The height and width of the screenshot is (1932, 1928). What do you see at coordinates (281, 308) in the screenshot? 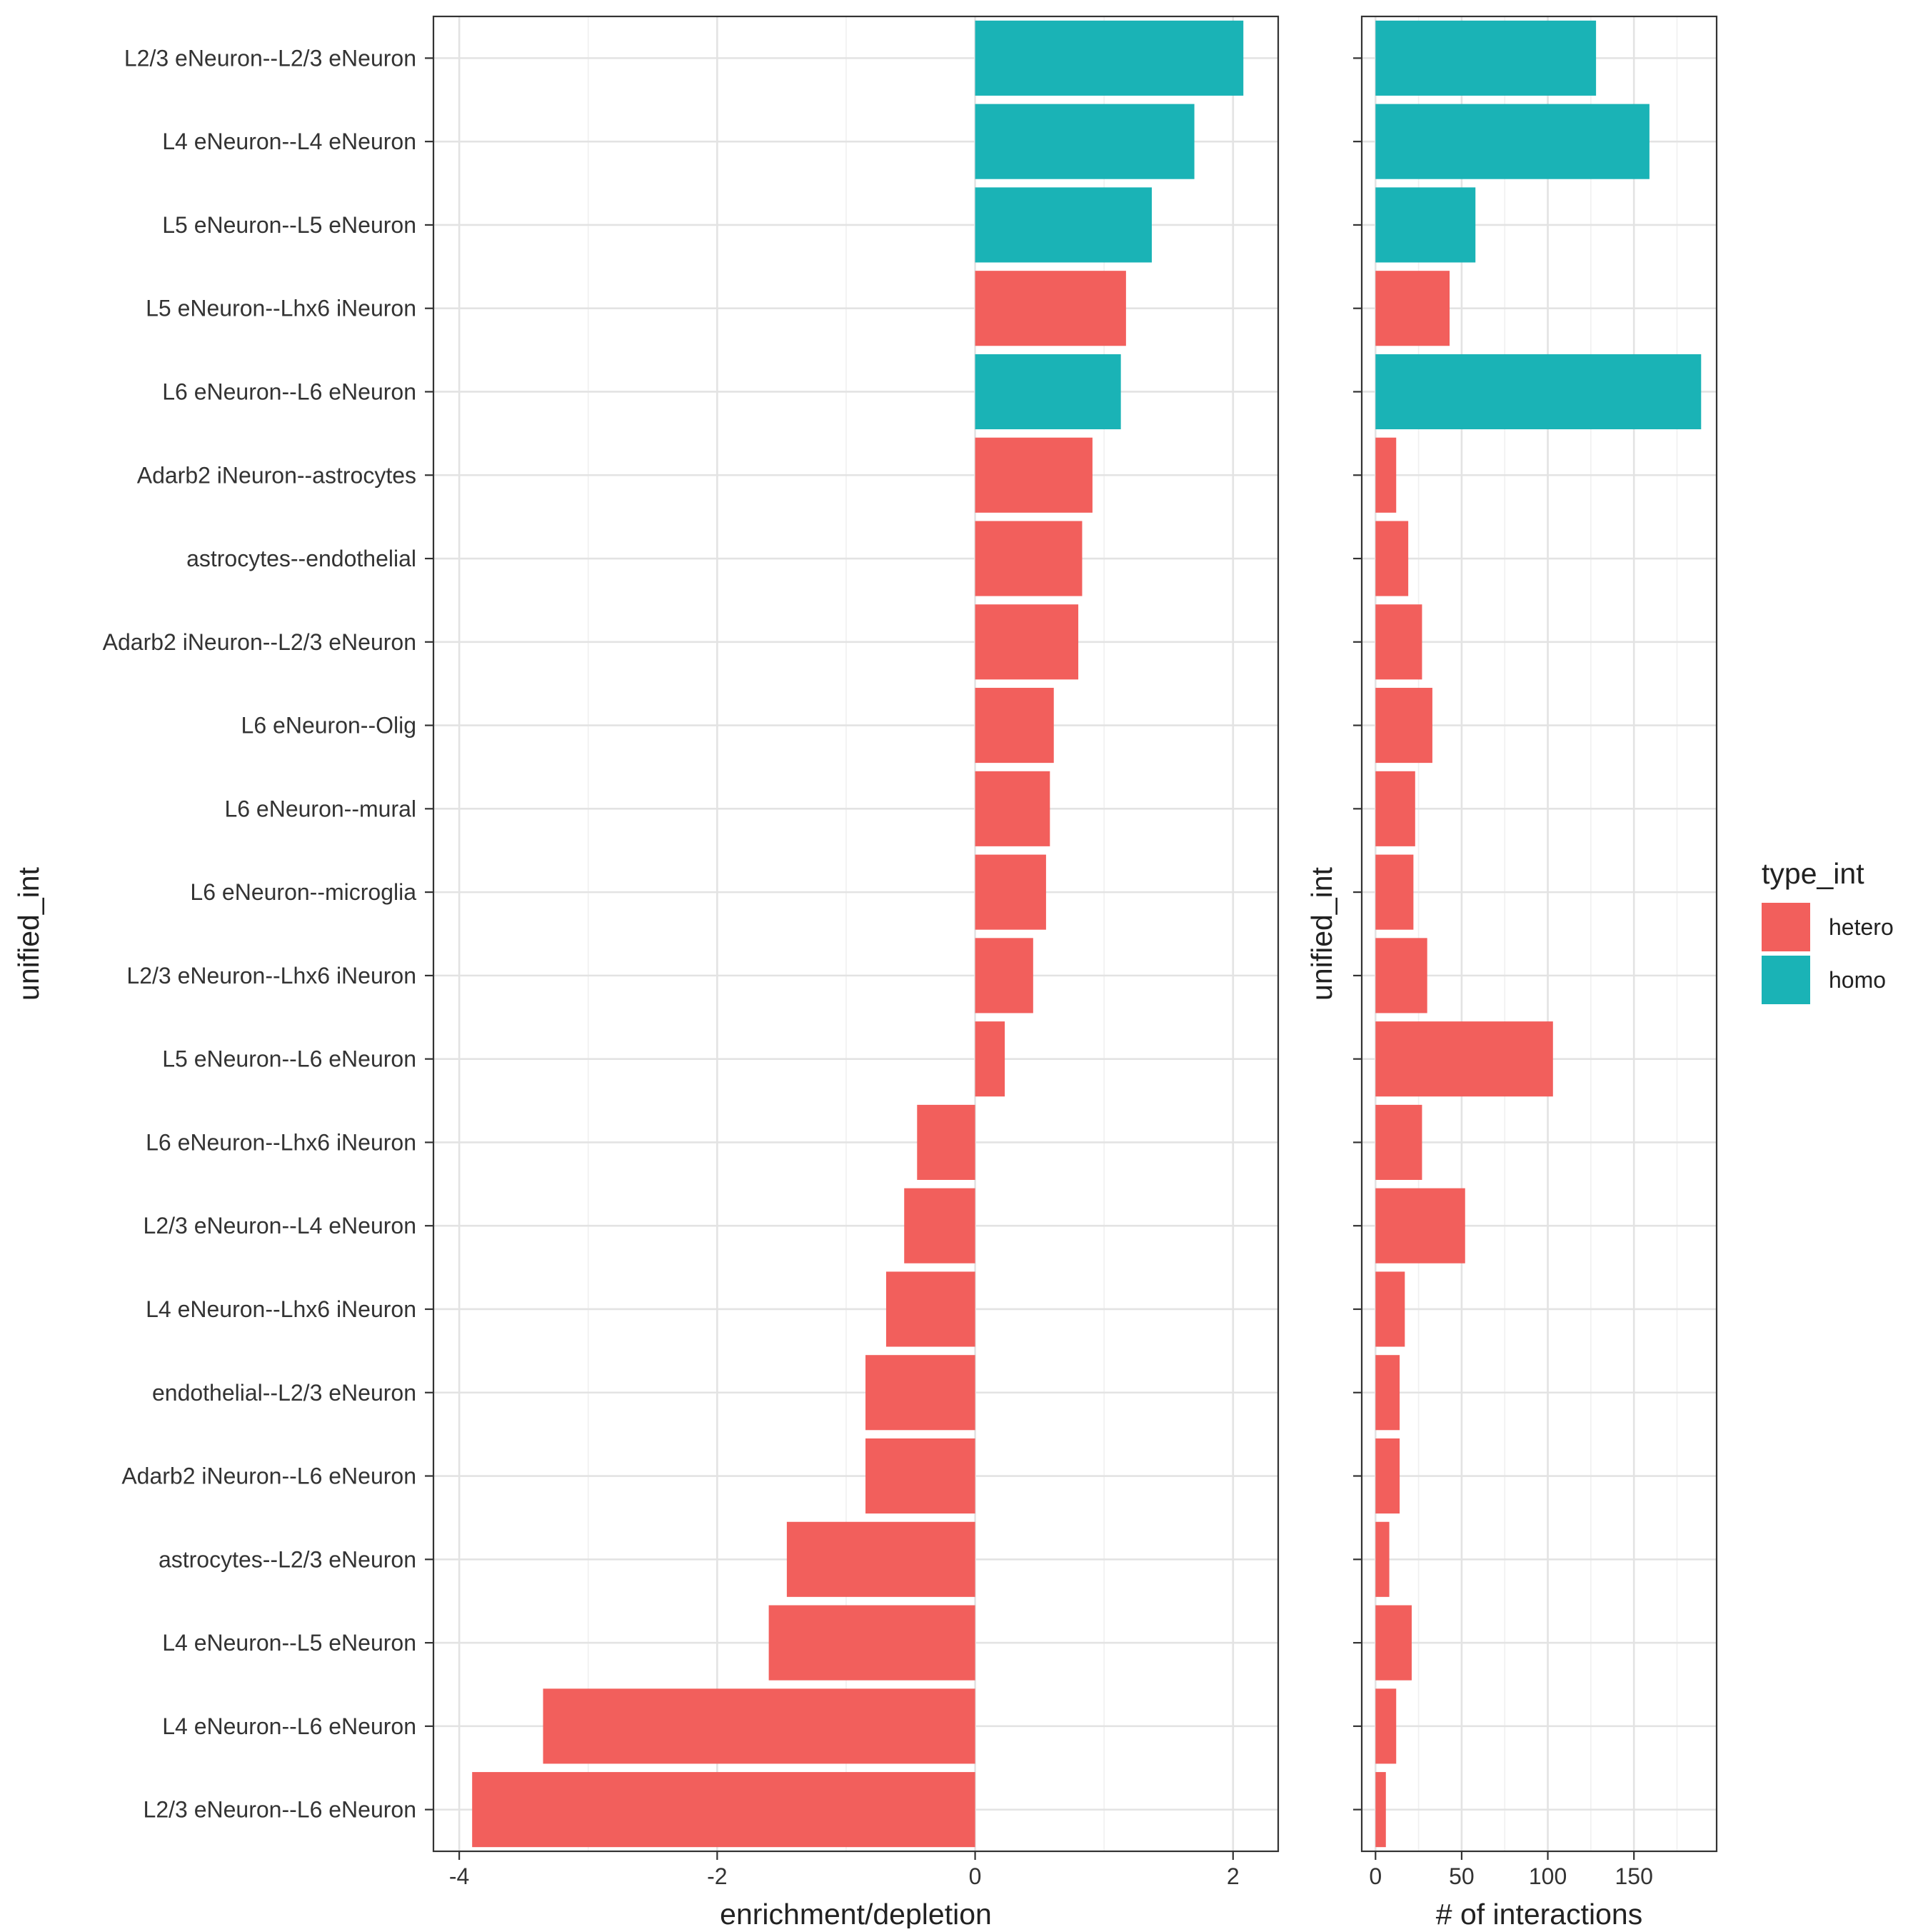
I see `y-tick-label: L5 eNeuron--Lhx6 iNeuron` at bounding box center [281, 308].